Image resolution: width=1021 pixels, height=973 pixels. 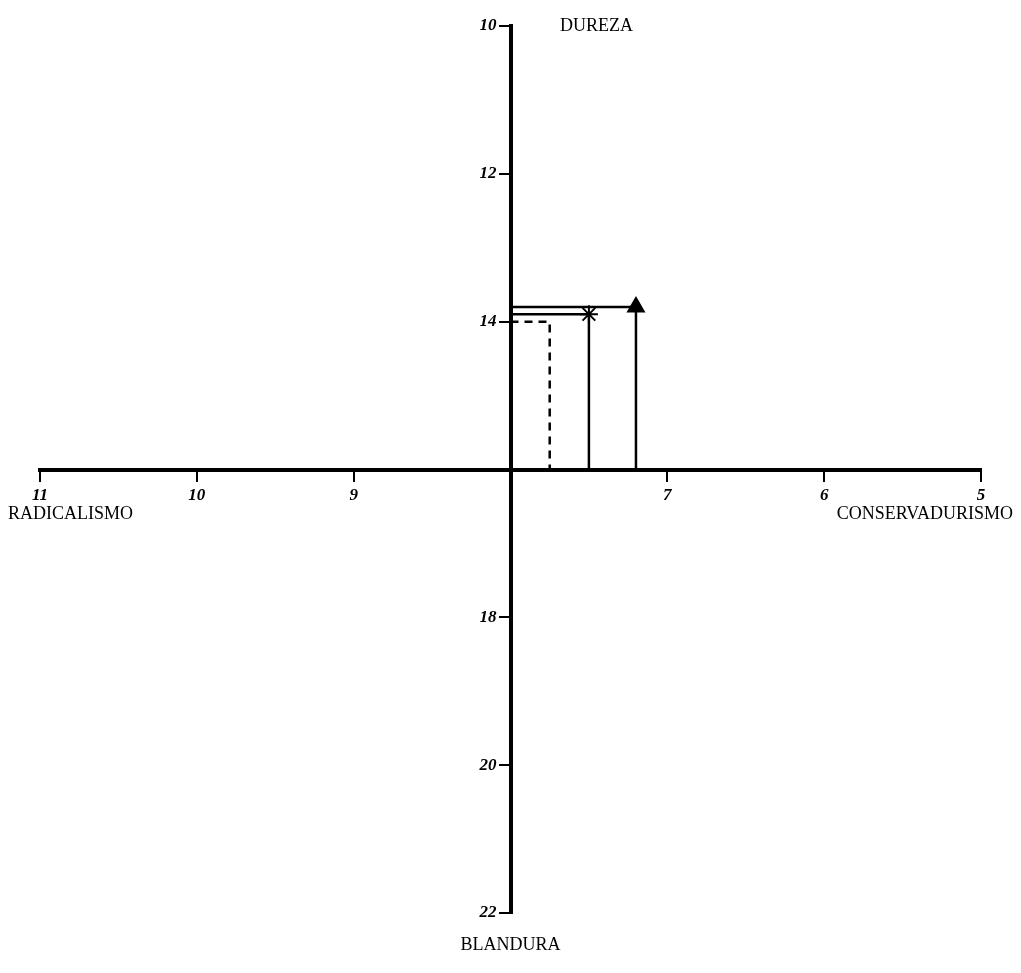 What do you see at coordinates (488, 25) in the screenshot?
I see `y-tick-label: 10` at bounding box center [488, 25].